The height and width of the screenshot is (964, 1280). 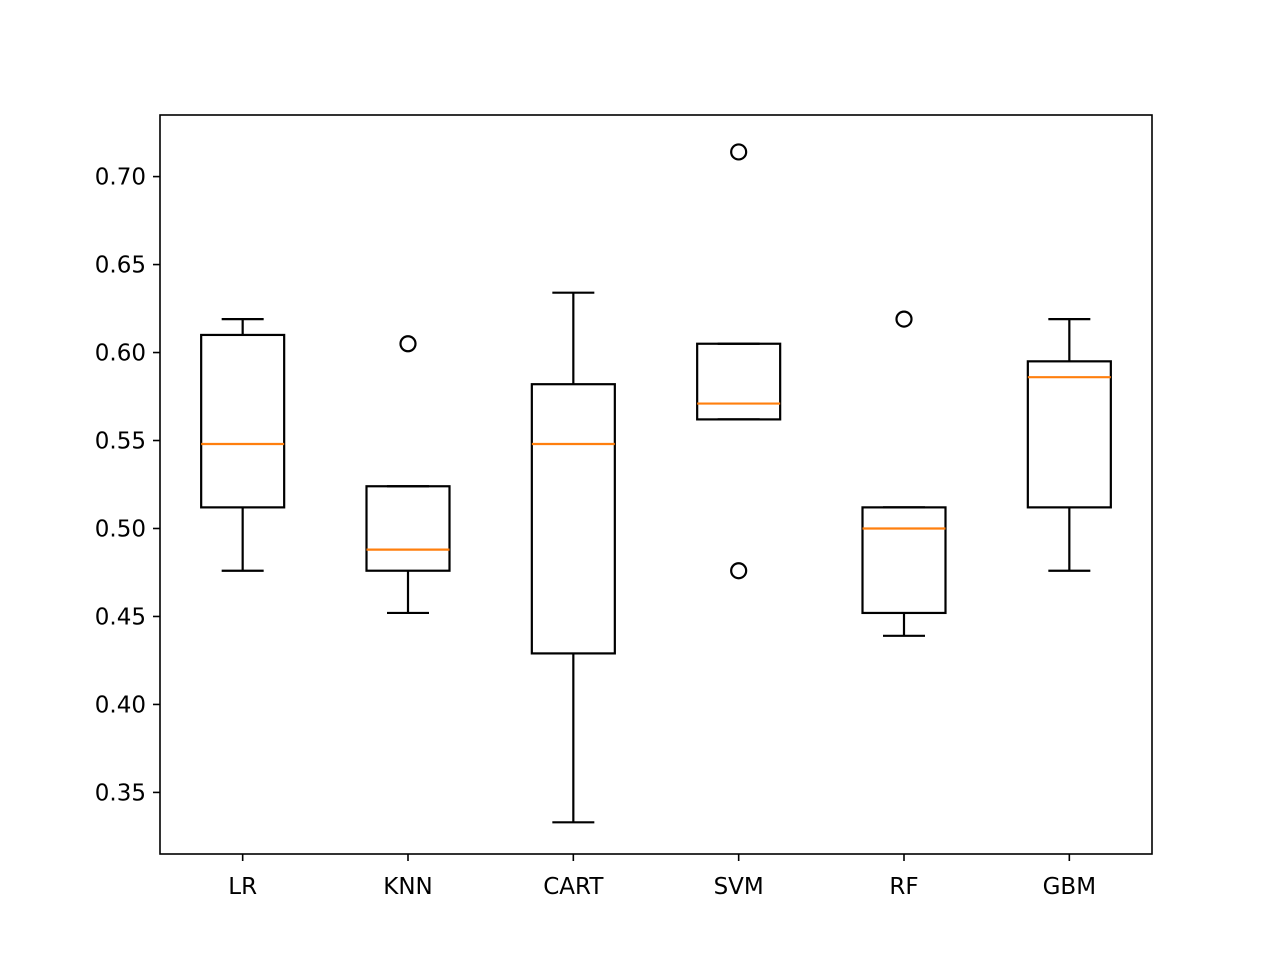 I want to click on box-group-gbm, so click(x=1069, y=445).